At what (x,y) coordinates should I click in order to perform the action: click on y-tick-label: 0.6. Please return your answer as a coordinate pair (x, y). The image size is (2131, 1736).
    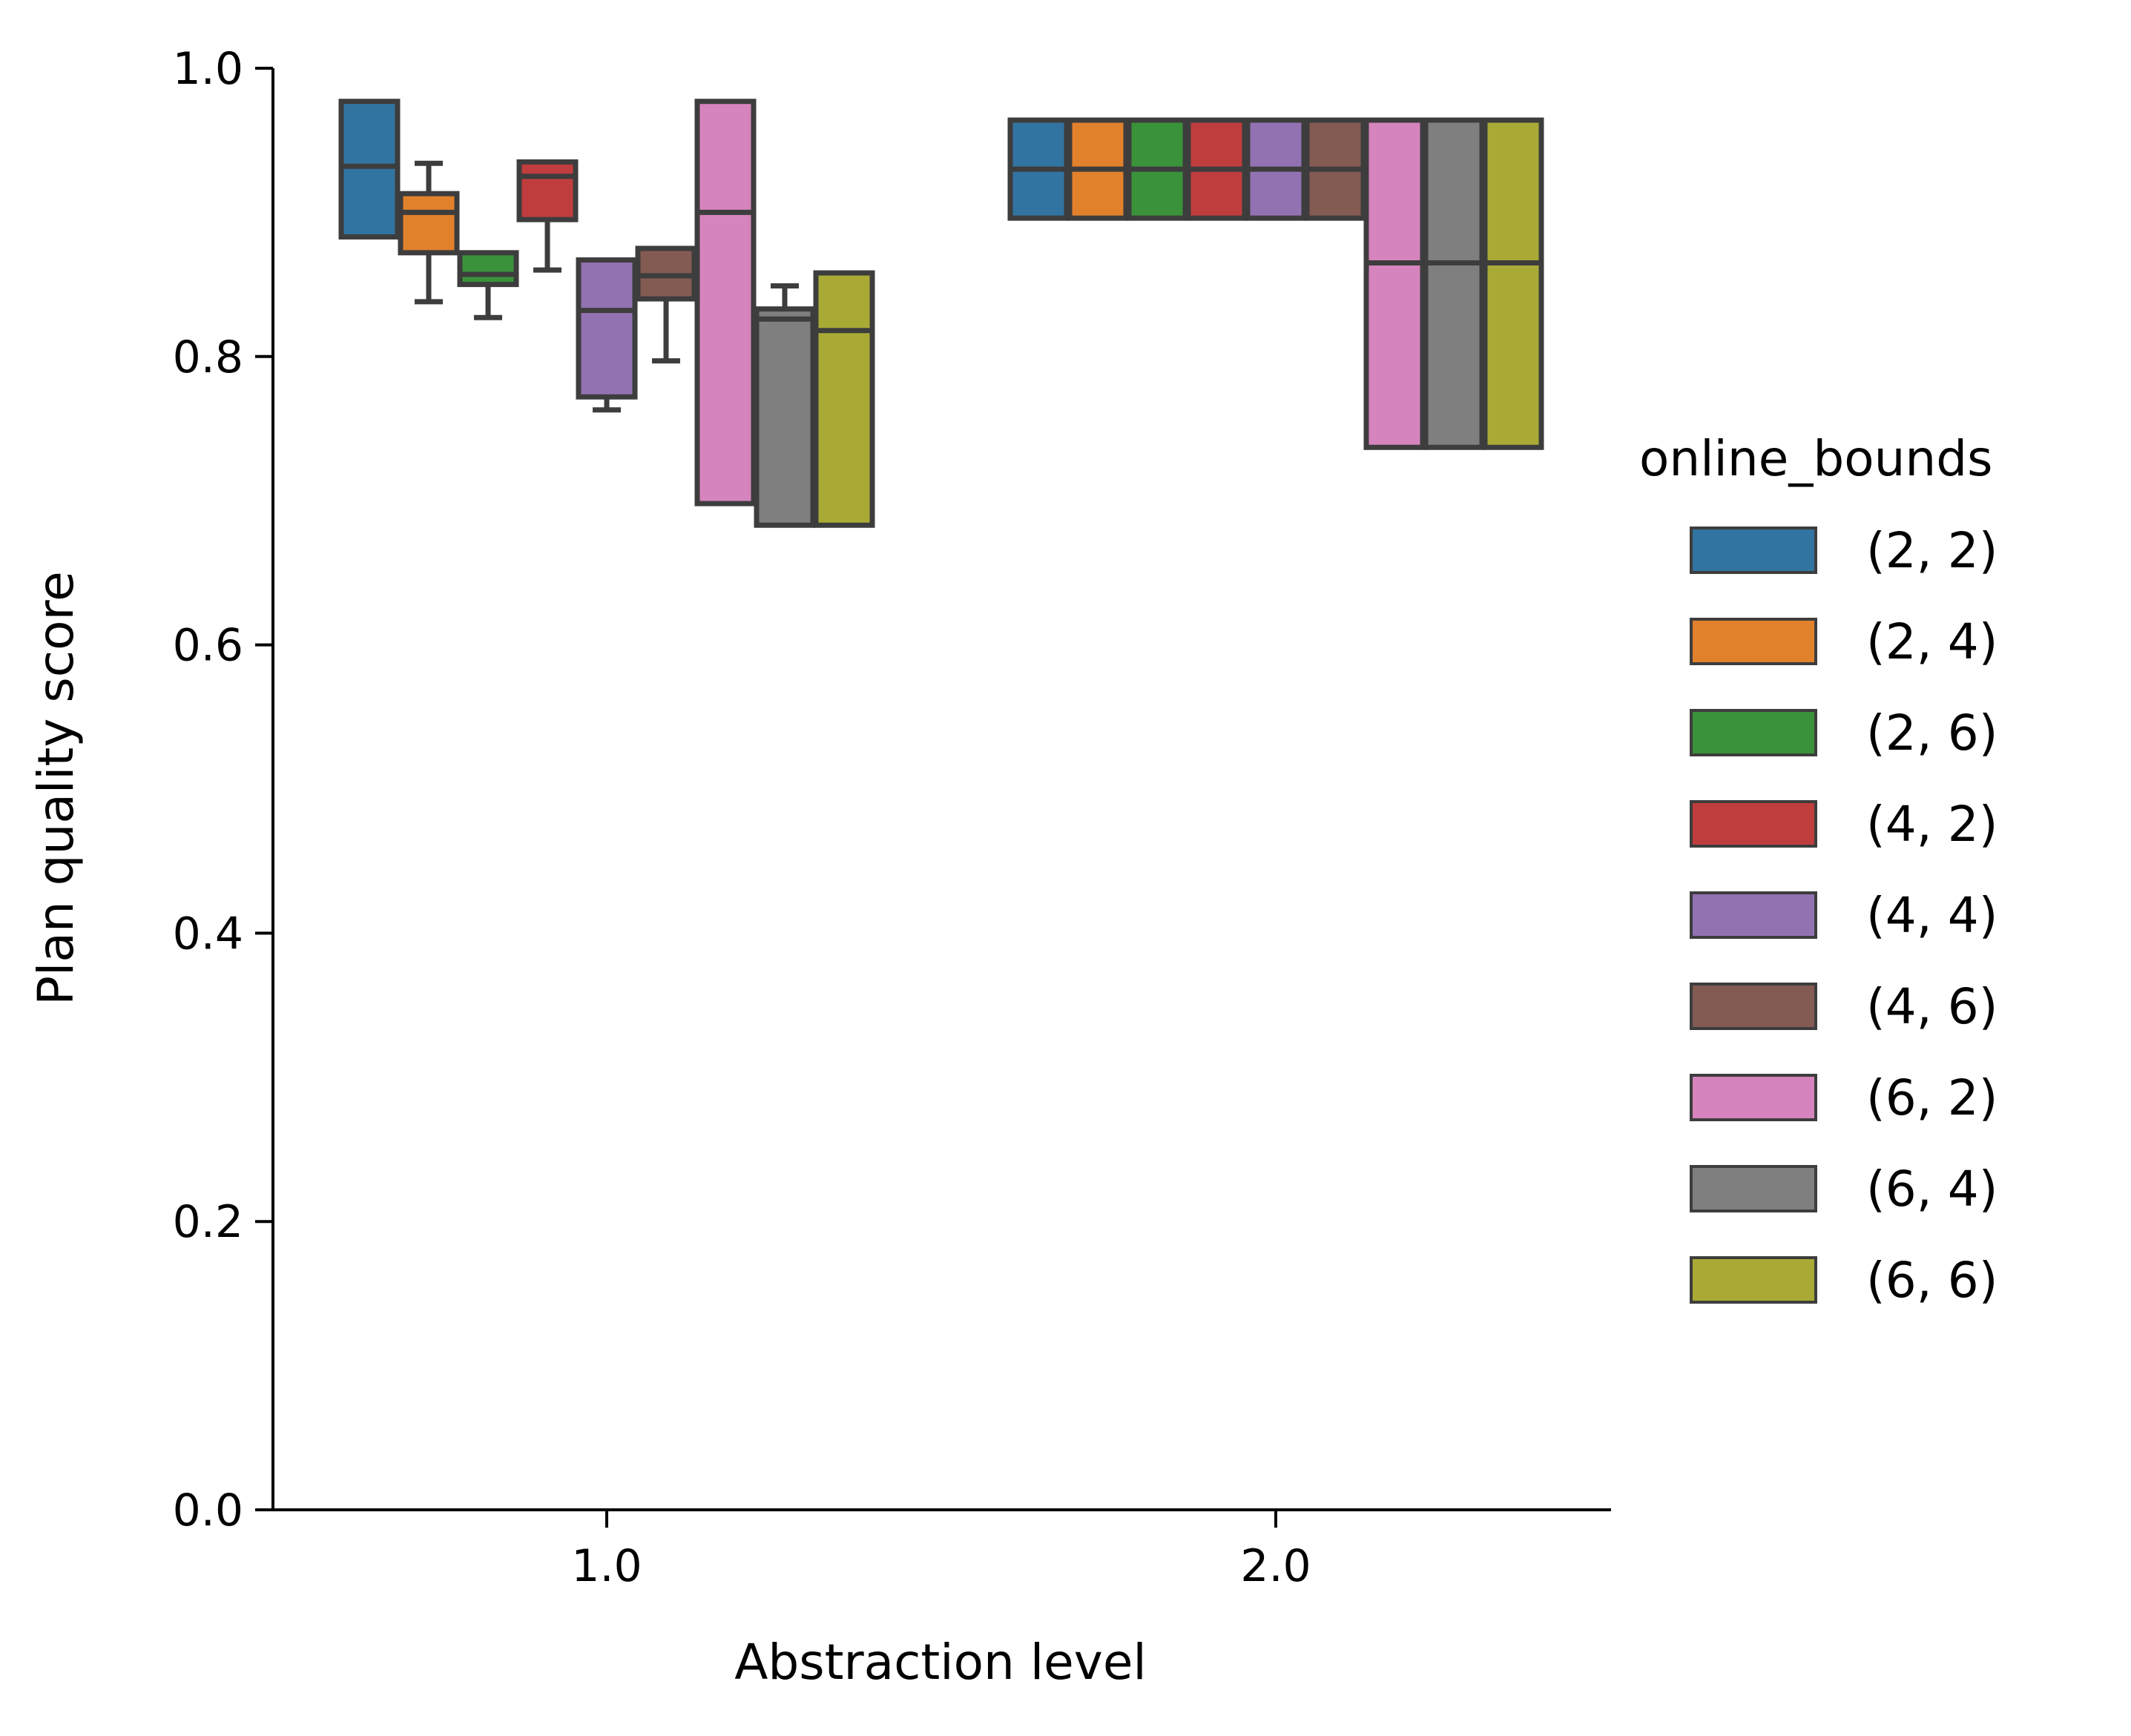
    Looking at the image, I should click on (208, 646).